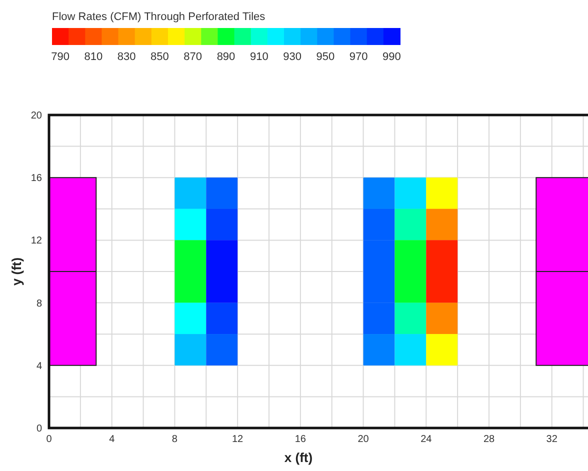 The image size is (588, 471). I want to click on color-bar-label: 850, so click(159, 57).